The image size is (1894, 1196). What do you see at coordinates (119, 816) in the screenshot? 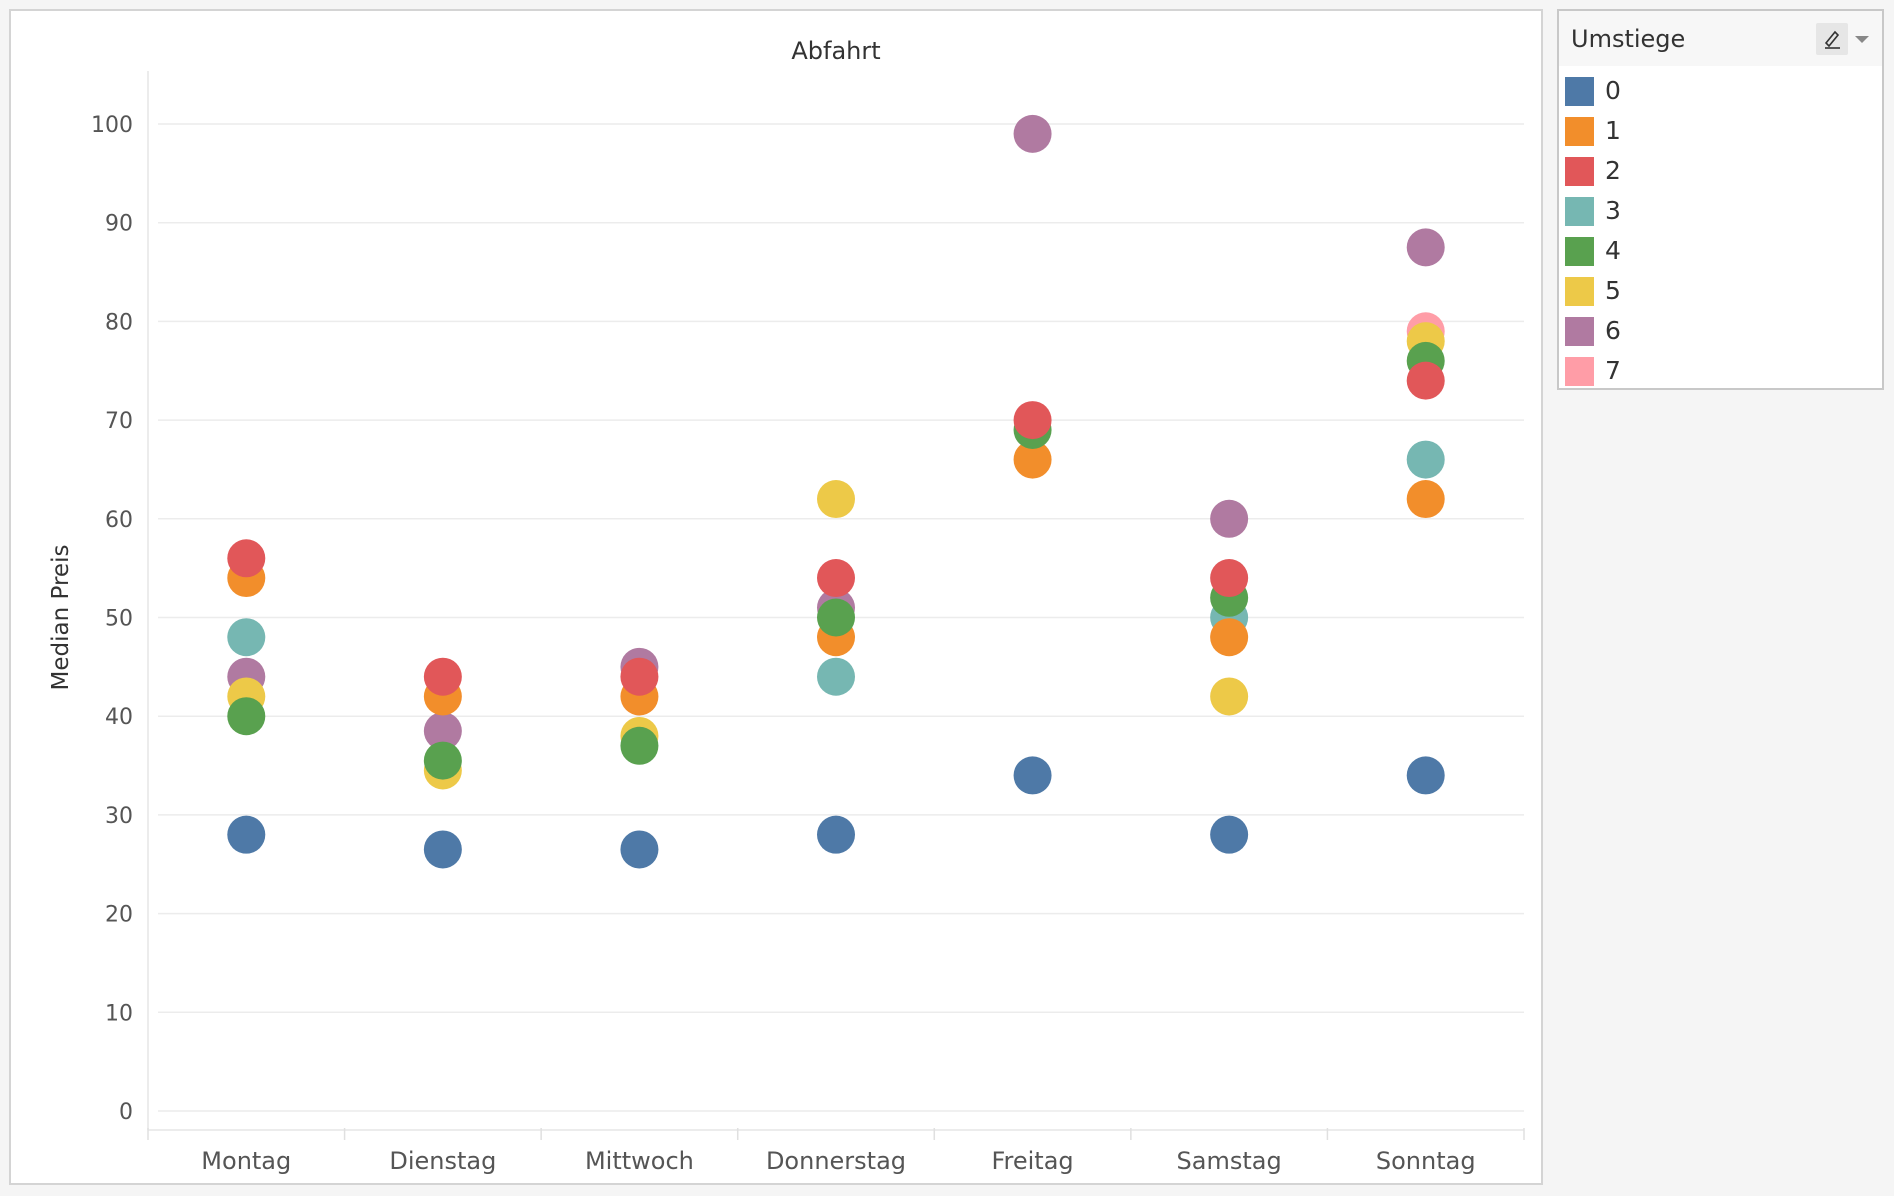
I see `y-tick-label: 30` at bounding box center [119, 816].